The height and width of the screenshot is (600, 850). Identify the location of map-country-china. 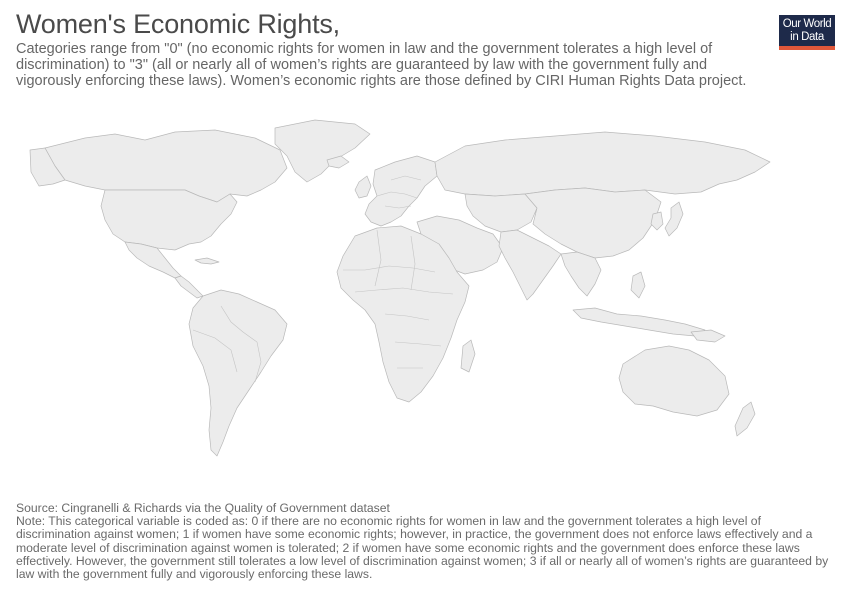
(593, 223).